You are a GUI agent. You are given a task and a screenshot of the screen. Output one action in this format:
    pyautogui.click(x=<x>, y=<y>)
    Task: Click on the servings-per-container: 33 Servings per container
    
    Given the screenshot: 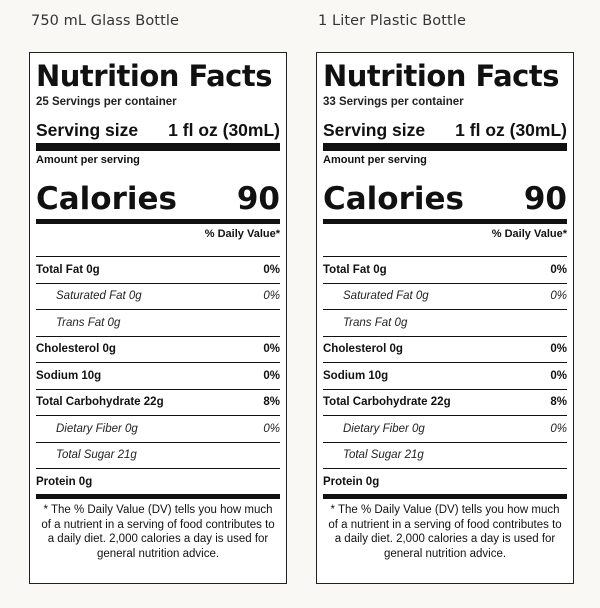 What is the action you would take?
    pyautogui.click(x=393, y=102)
    